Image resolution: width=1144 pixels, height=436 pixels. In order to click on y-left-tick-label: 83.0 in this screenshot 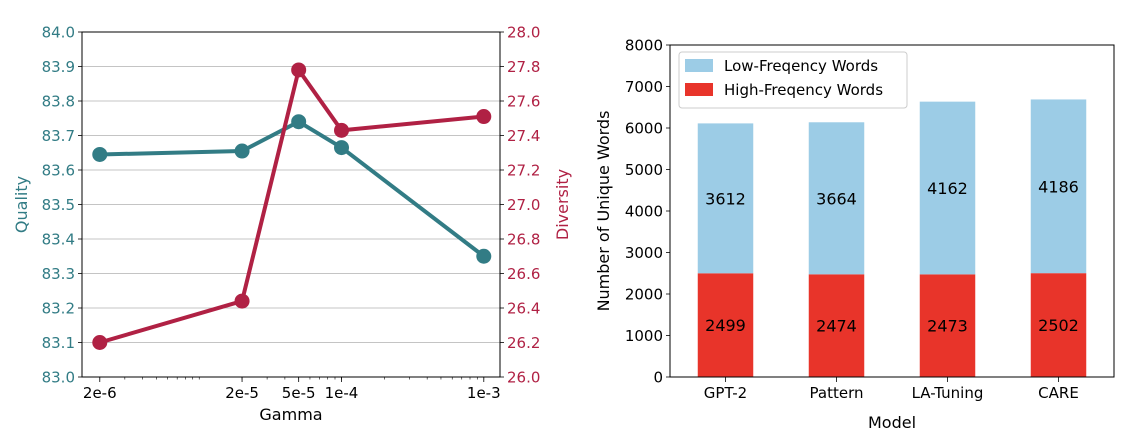, I will do `click(58, 378)`.